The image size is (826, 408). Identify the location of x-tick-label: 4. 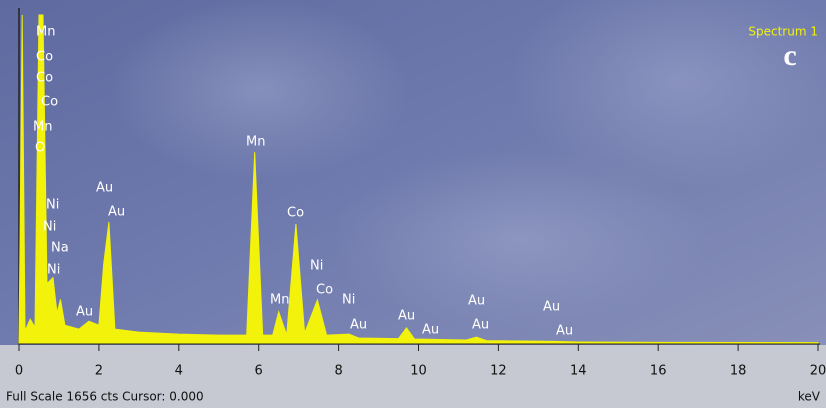
(179, 371).